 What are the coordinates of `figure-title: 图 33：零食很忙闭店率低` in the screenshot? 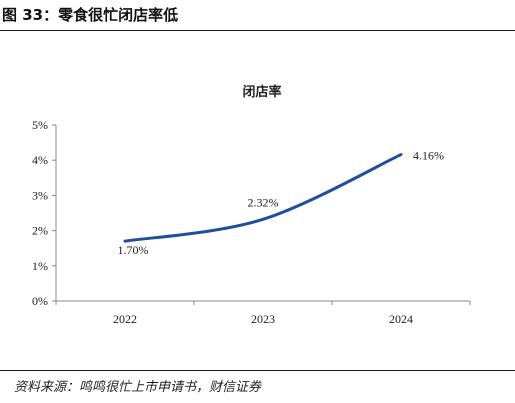 It's located at (90, 15).